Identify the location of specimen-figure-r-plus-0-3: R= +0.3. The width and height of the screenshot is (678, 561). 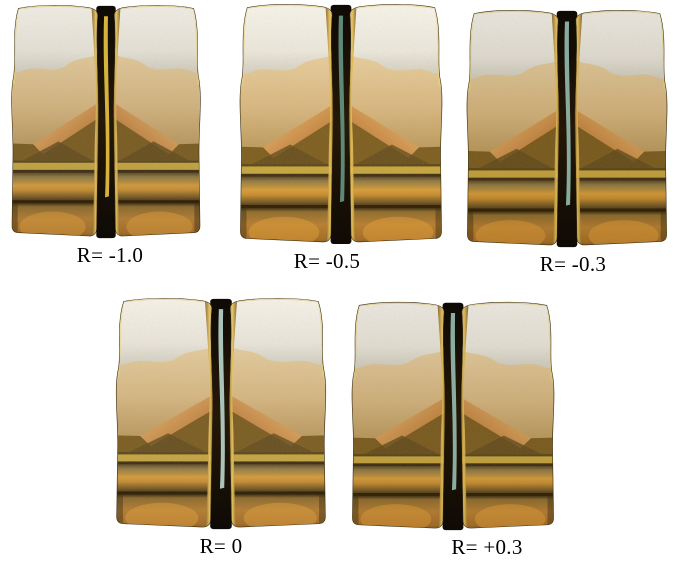
(453, 430).